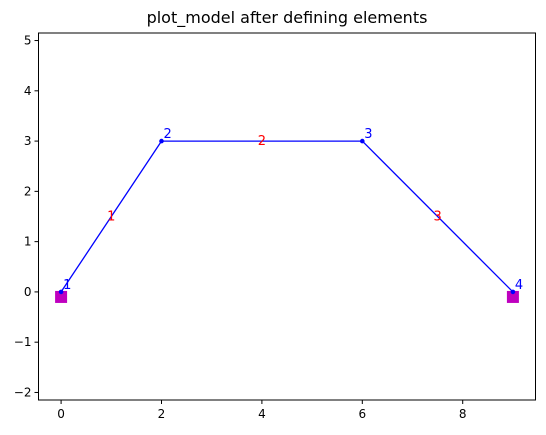 This screenshot has height=435, width=546. I want to click on node-label: 4, so click(519, 285).